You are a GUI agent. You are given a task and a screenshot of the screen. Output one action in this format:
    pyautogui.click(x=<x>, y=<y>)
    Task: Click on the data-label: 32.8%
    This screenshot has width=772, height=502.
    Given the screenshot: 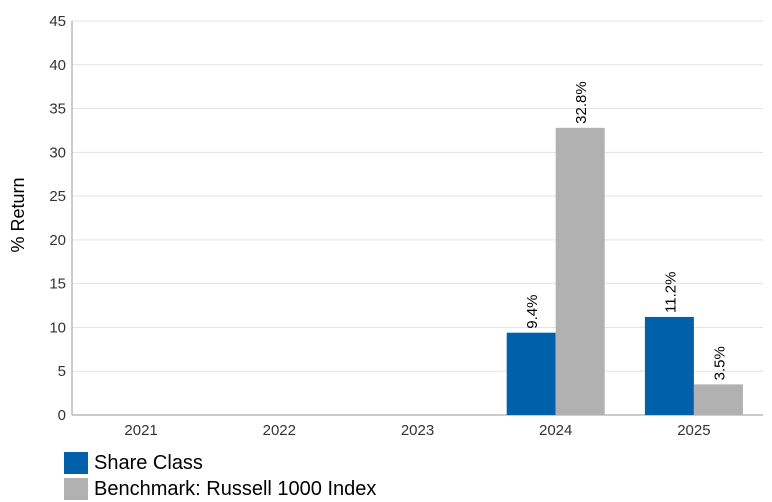 What is the action you would take?
    pyautogui.click(x=581, y=102)
    